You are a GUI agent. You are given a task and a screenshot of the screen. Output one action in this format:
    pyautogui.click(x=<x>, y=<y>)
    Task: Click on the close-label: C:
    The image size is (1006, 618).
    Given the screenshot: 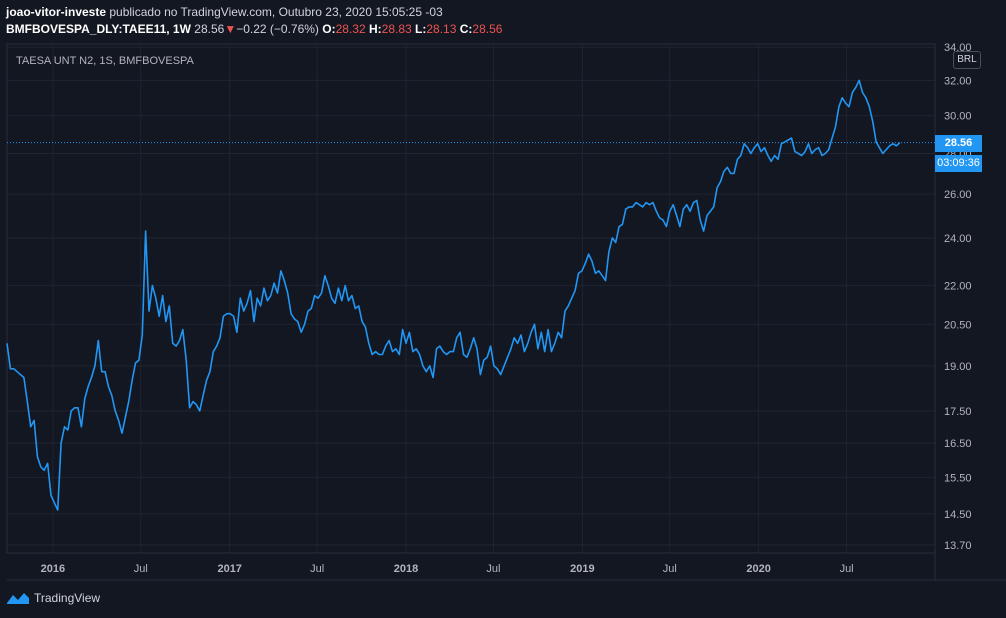 What is the action you would take?
    pyautogui.click(x=466, y=29)
    